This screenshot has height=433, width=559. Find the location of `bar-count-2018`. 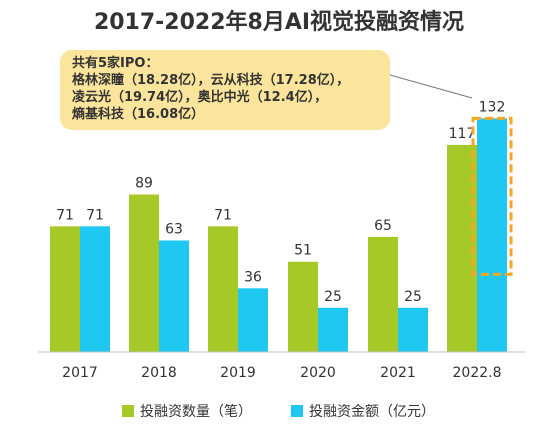

bar-count-2018 is located at coordinates (144, 273).